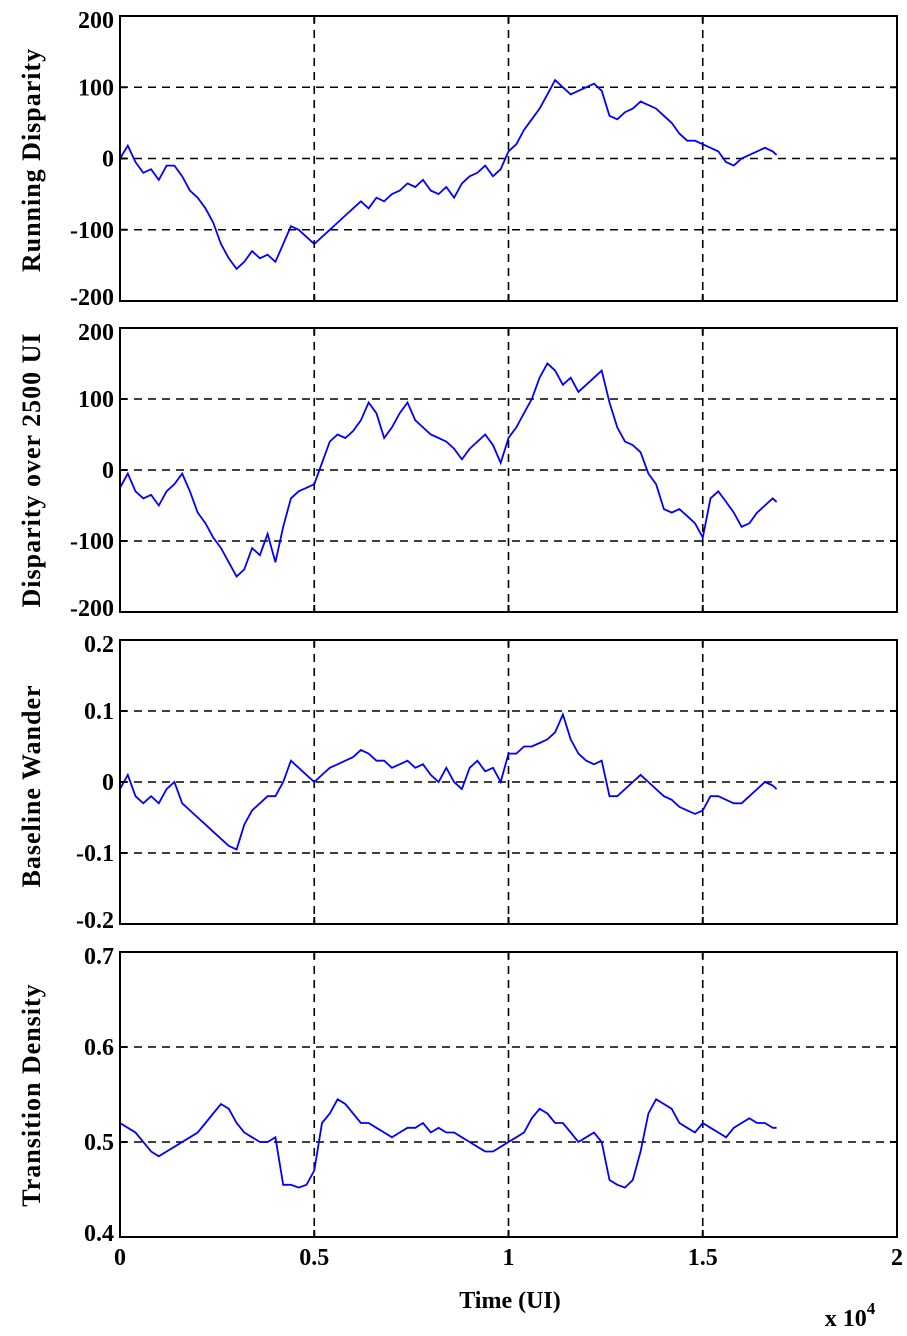 This screenshot has height=1336, width=907. What do you see at coordinates (96, 21) in the screenshot?
I see `running-disparity-ytick-label: 200` at bounding box center [96, 21].